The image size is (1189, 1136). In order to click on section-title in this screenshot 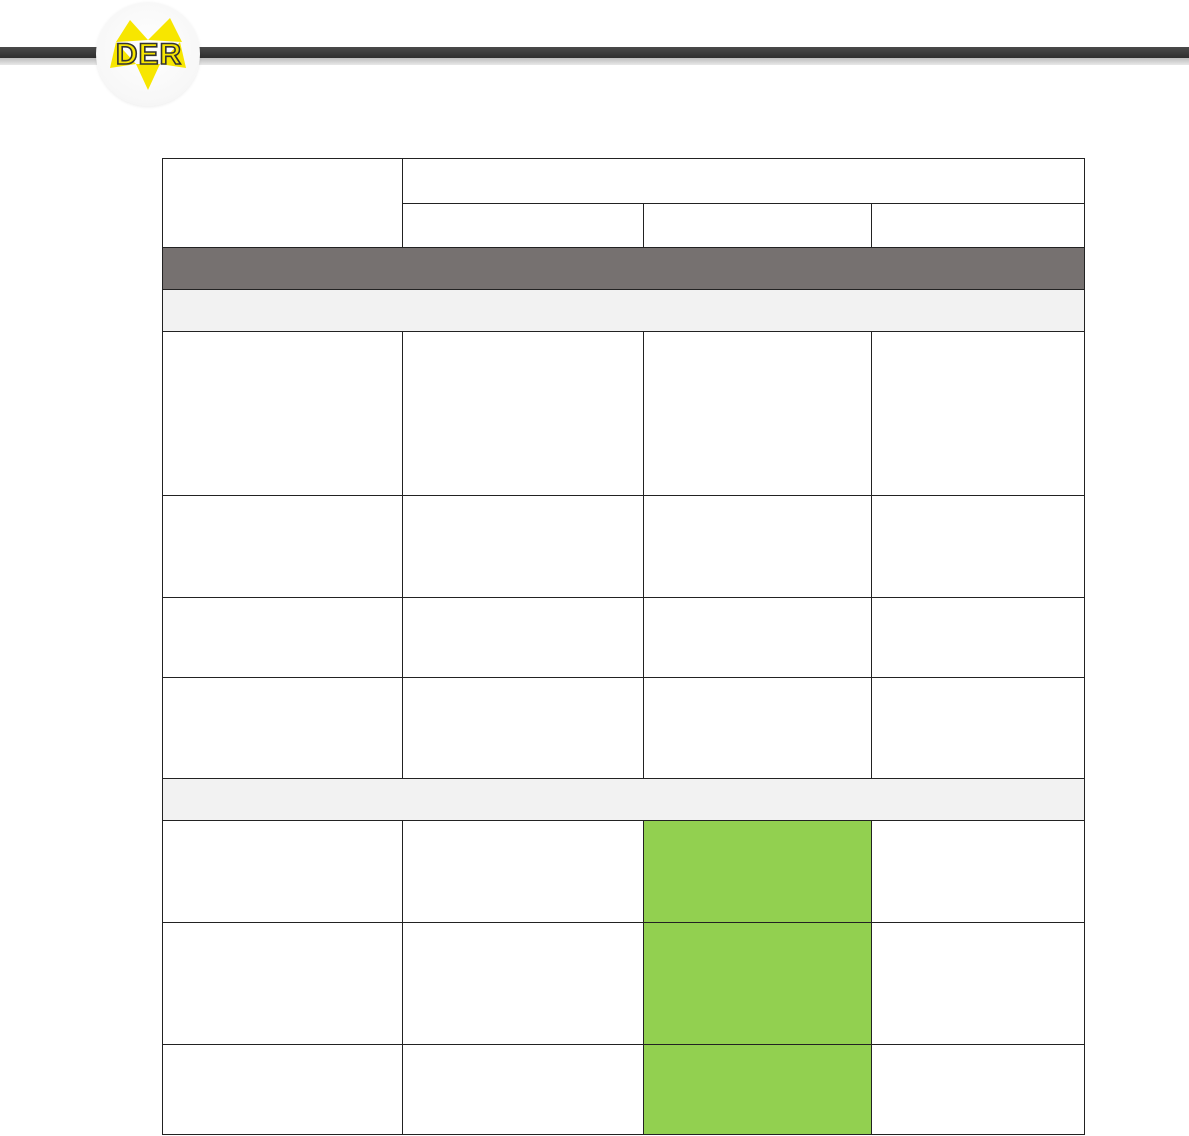, I will do `click(623, 268)`.